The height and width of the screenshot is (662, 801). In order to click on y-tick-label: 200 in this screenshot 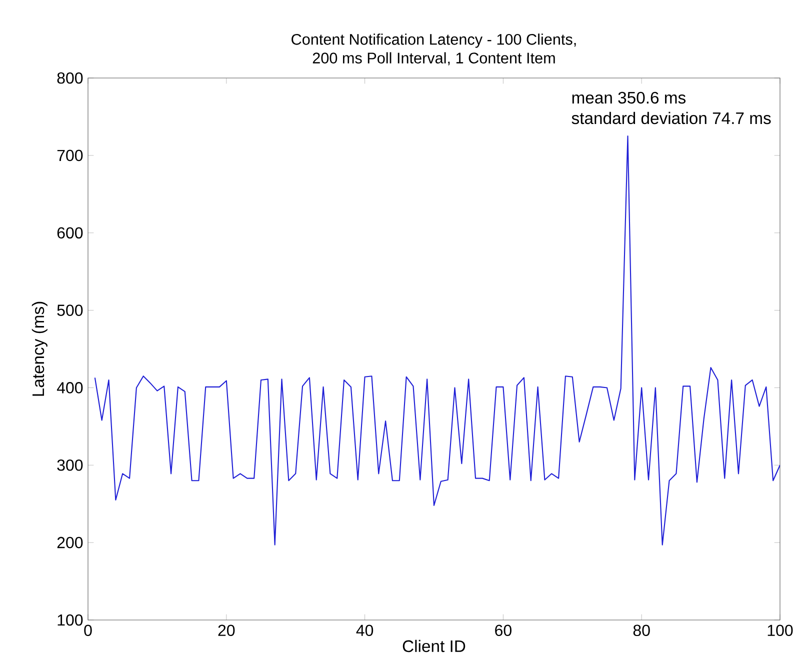, I will do `click(70, 542)`.